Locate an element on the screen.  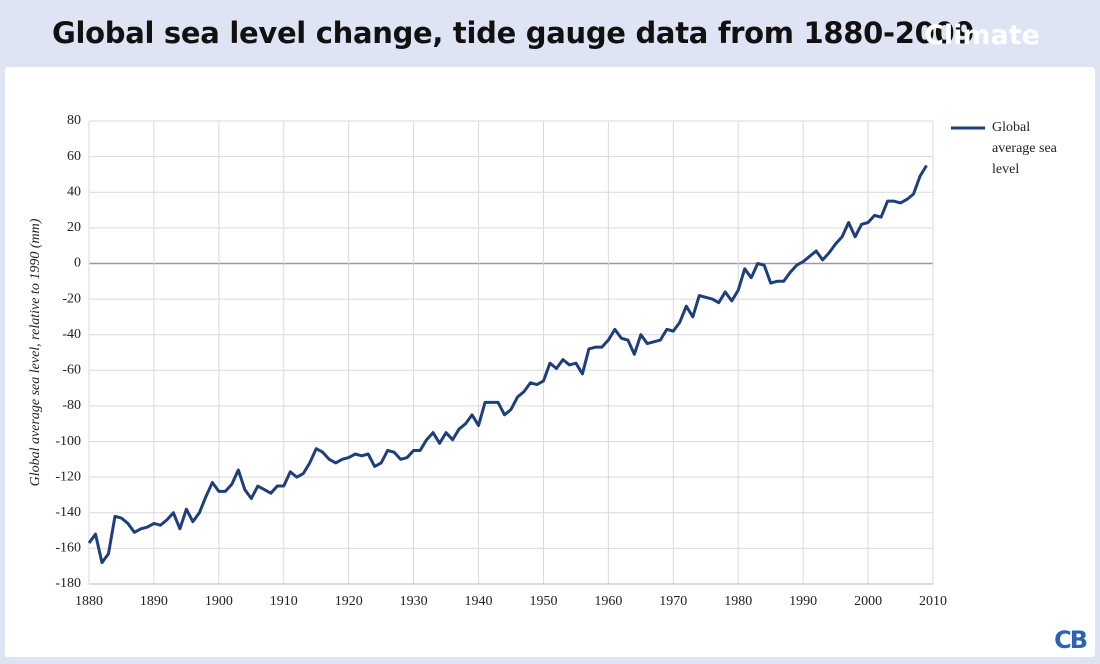
x-tick-label: 1960 is located at coordinates (608, 601).